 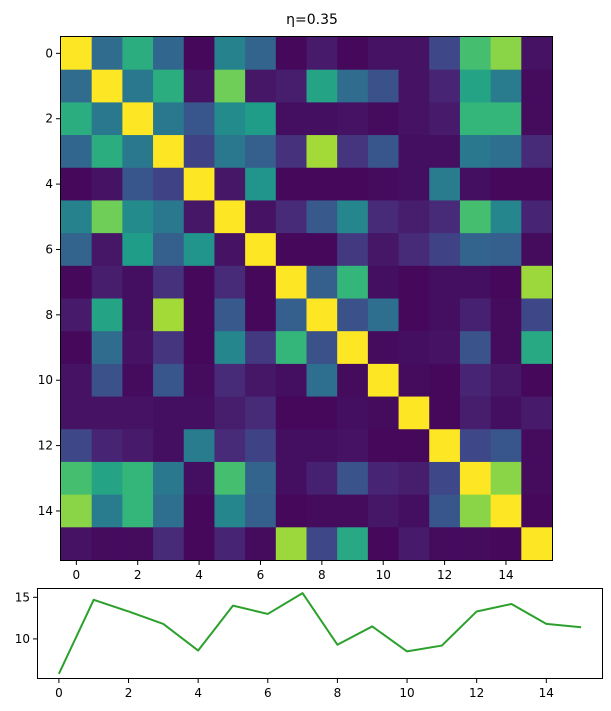 I want to click on x-tick-label: 4, so click(x=198, y=693).